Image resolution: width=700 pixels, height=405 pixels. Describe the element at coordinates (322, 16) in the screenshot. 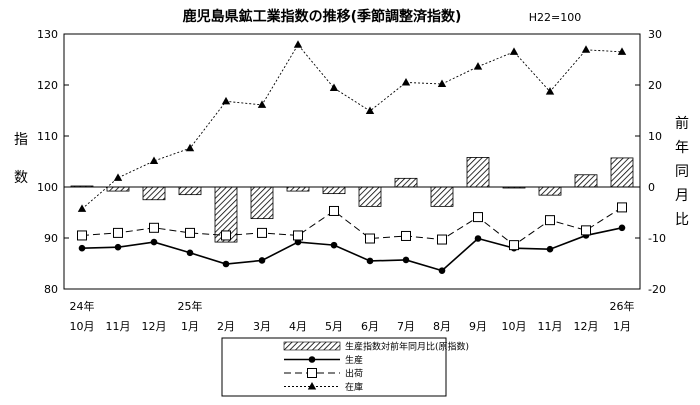

I see `chart-title: 鹿児島県鉱工業指数の推移(季節調整済指数)` at that location.